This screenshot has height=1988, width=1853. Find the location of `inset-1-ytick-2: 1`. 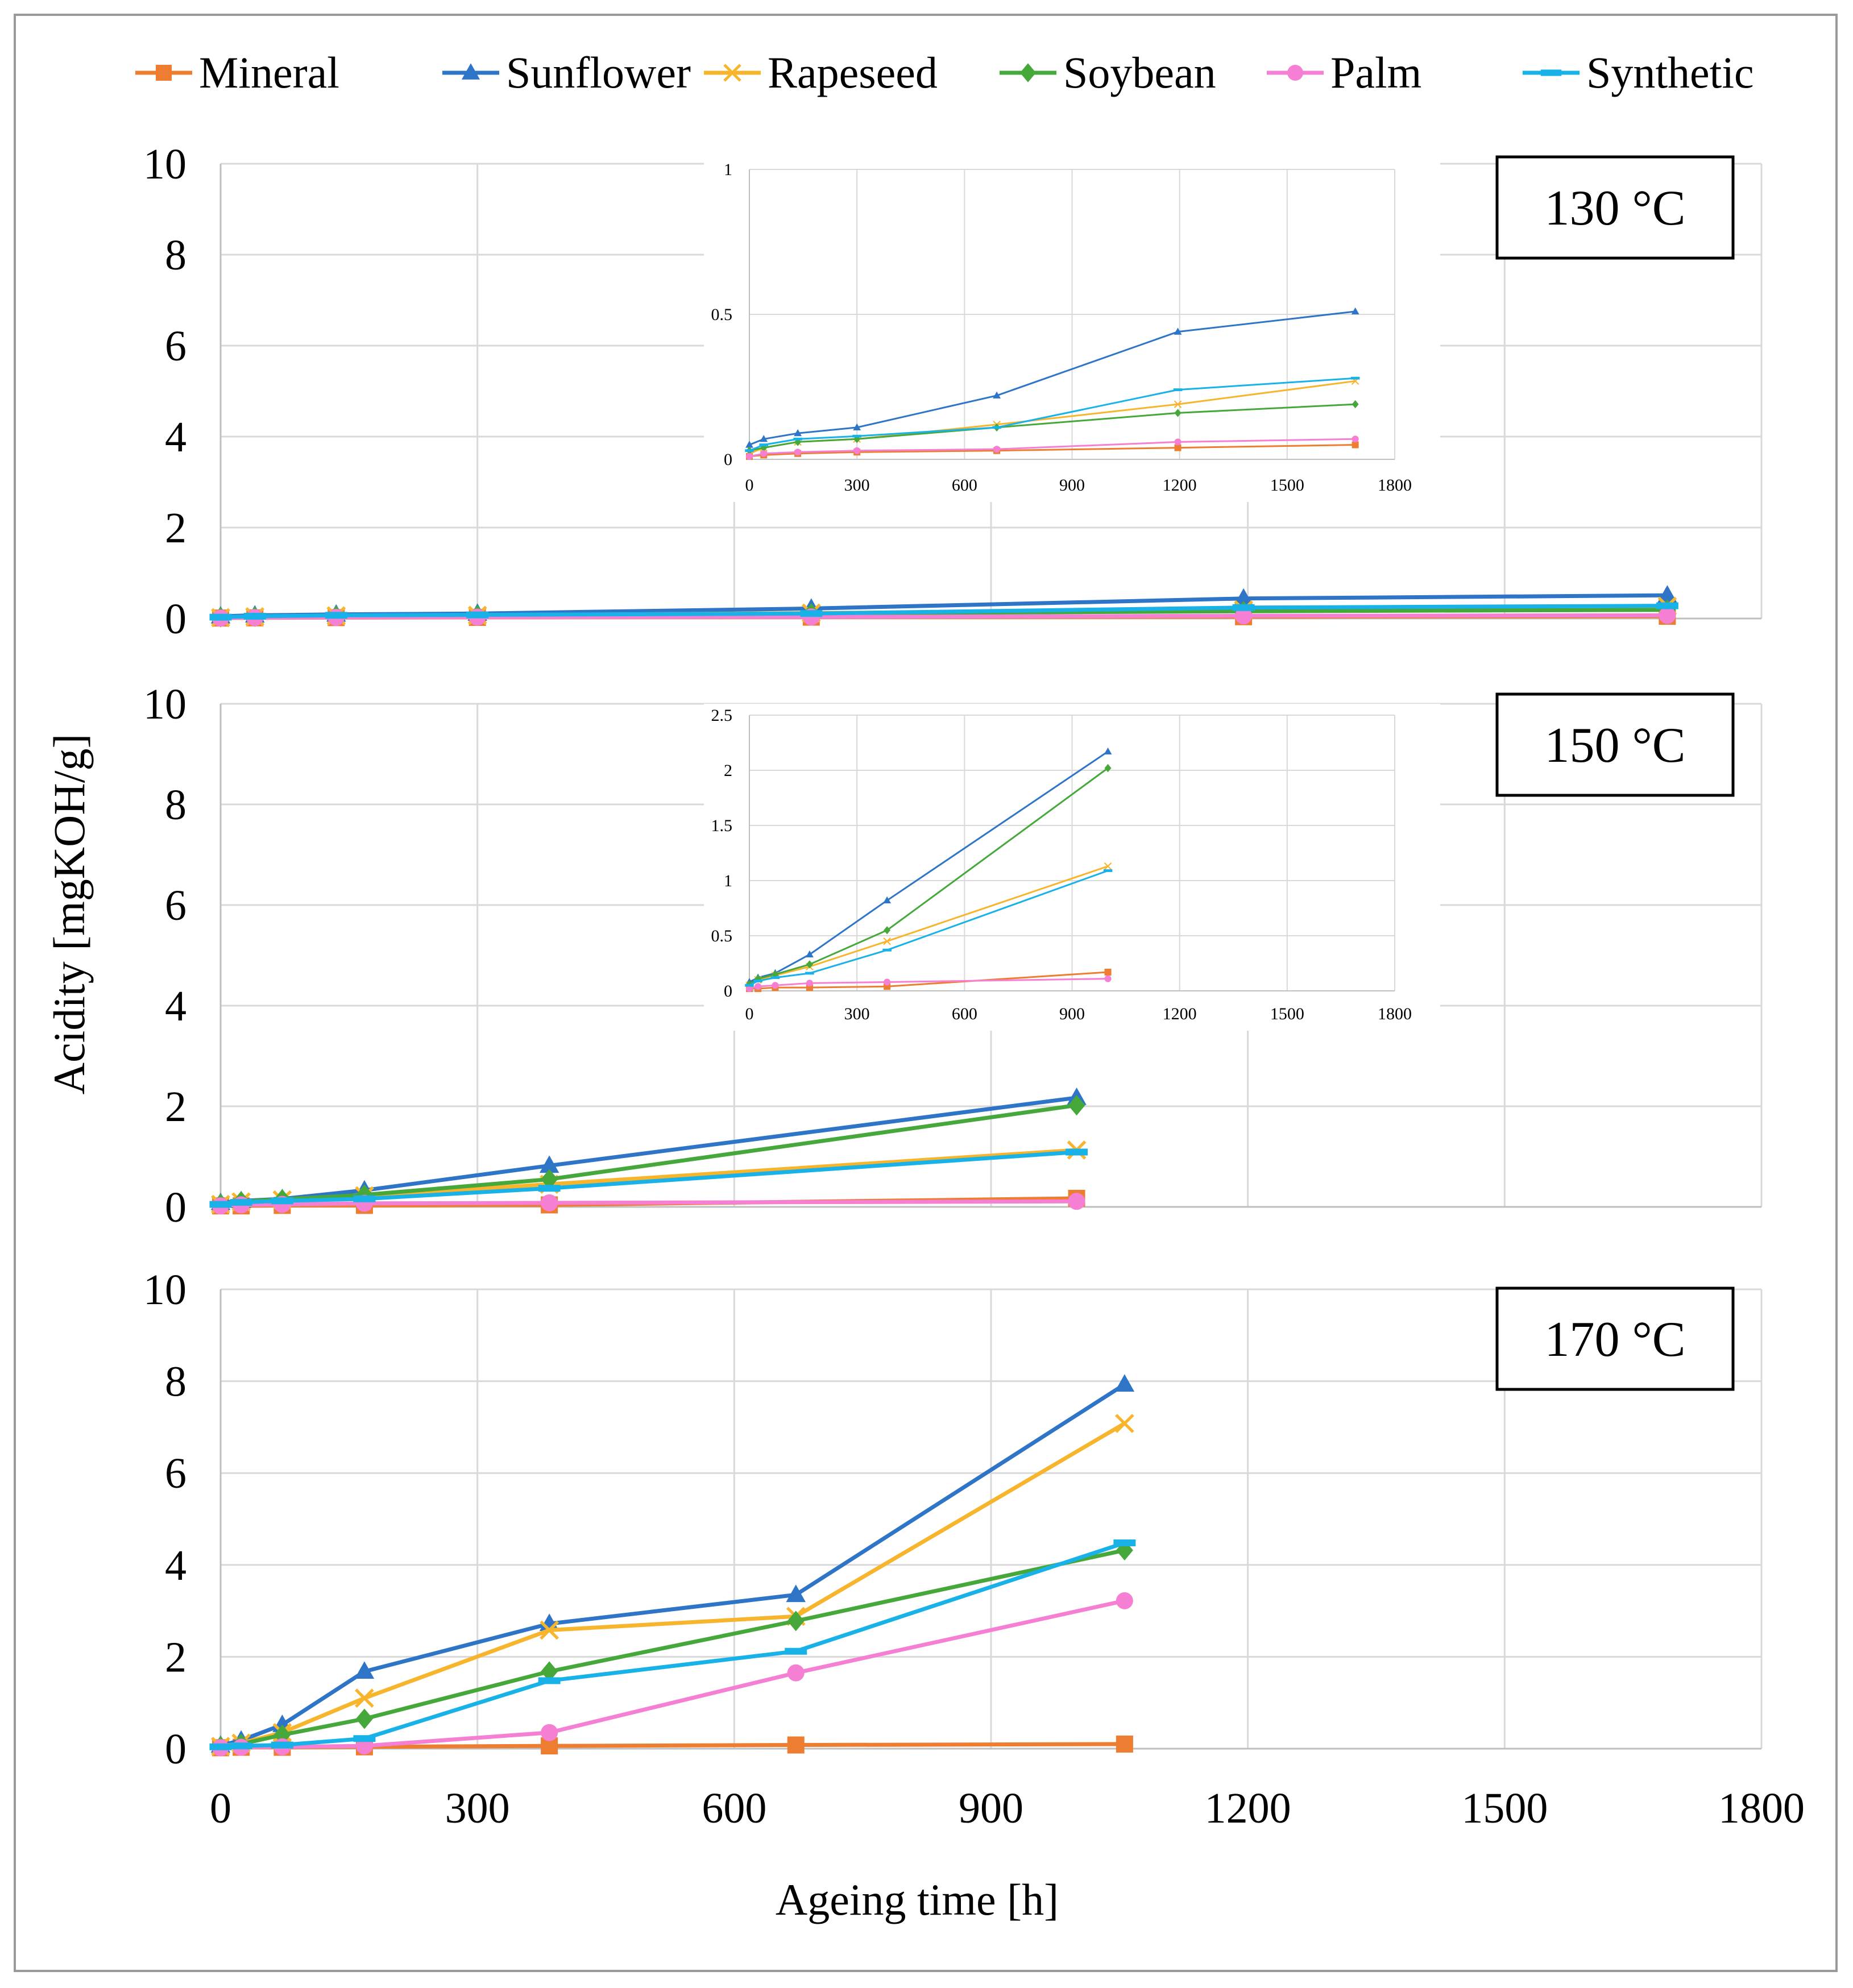

inset-1-ytick-2: 1 is located at coordinates (728, 880).